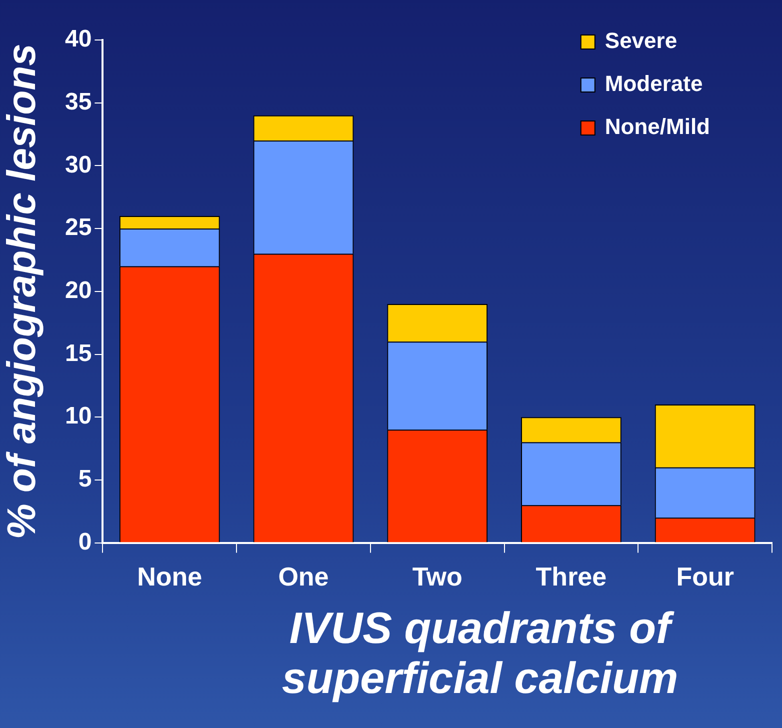 The image size is (782, 728). What do you see at coordinates (78, 416) in the screenshot?
I see `y-tick-label: 10` at bounding box center [78, 416].